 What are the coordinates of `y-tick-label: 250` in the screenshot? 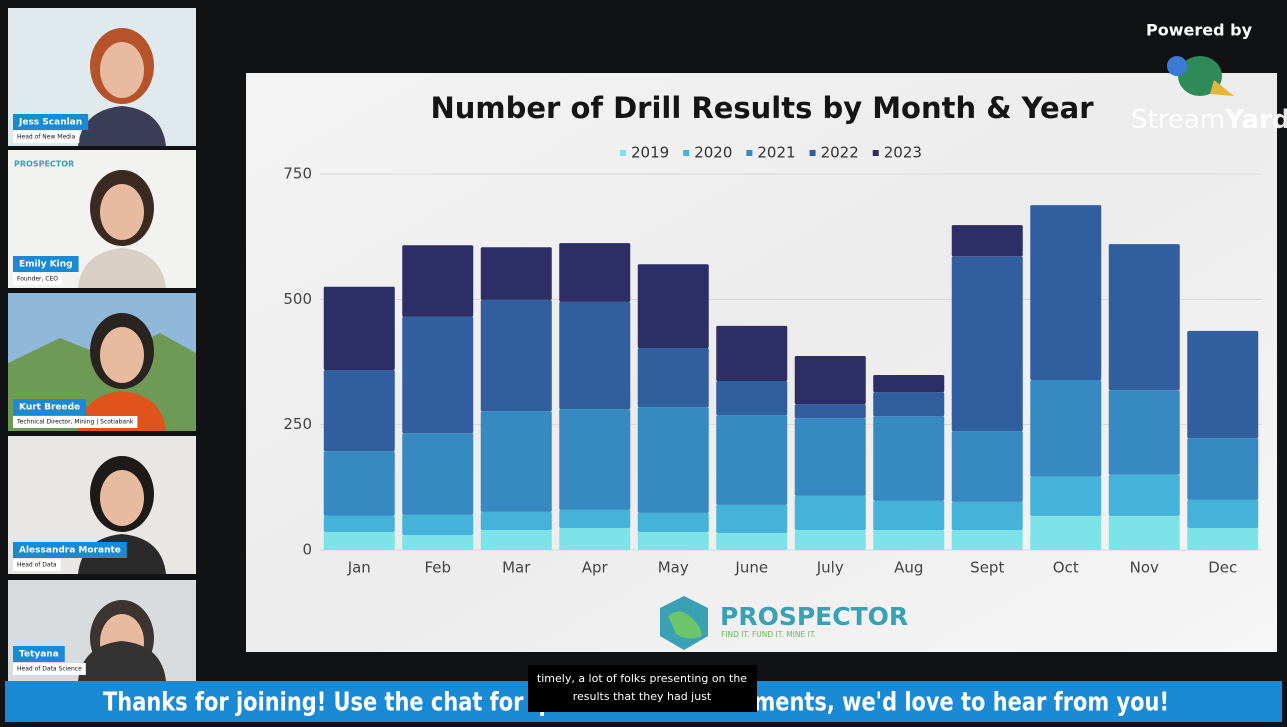 It's located at (297, 424).